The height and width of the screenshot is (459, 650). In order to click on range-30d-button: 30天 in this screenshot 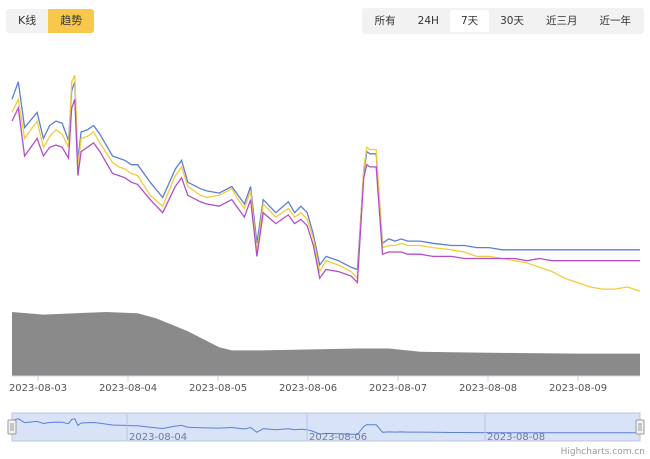, I will do `click(512, 21)`.